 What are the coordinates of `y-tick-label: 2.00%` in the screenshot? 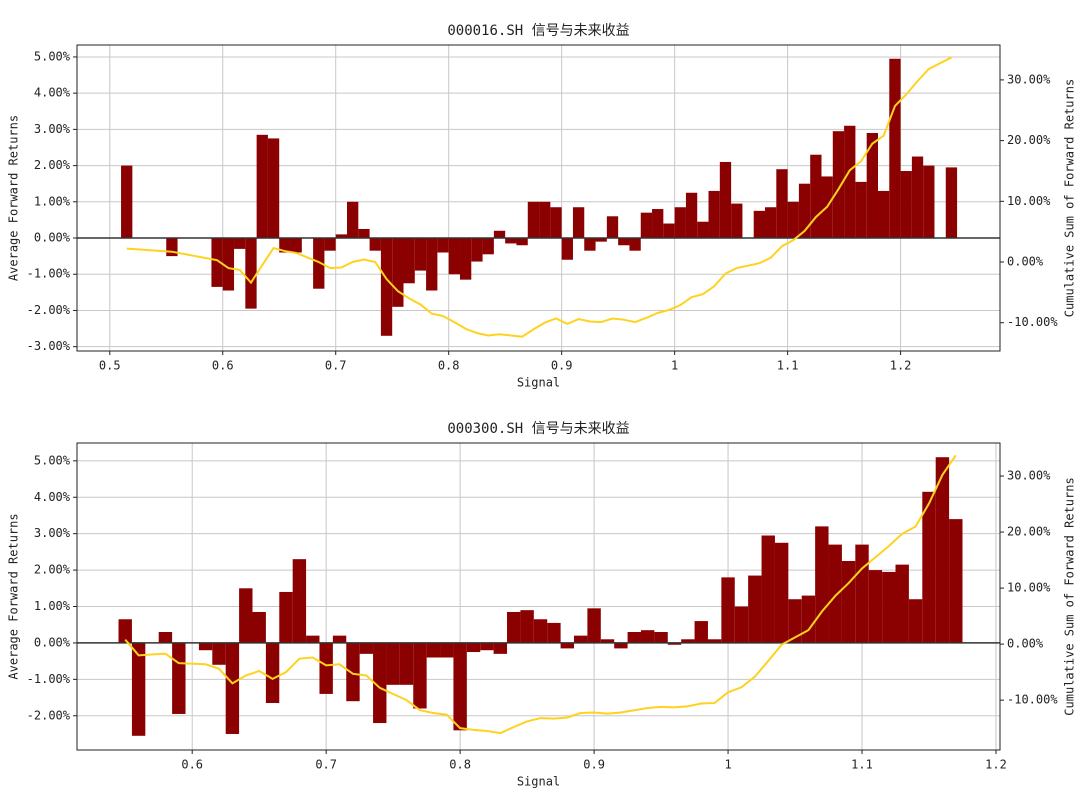 It's located at (52, 570).